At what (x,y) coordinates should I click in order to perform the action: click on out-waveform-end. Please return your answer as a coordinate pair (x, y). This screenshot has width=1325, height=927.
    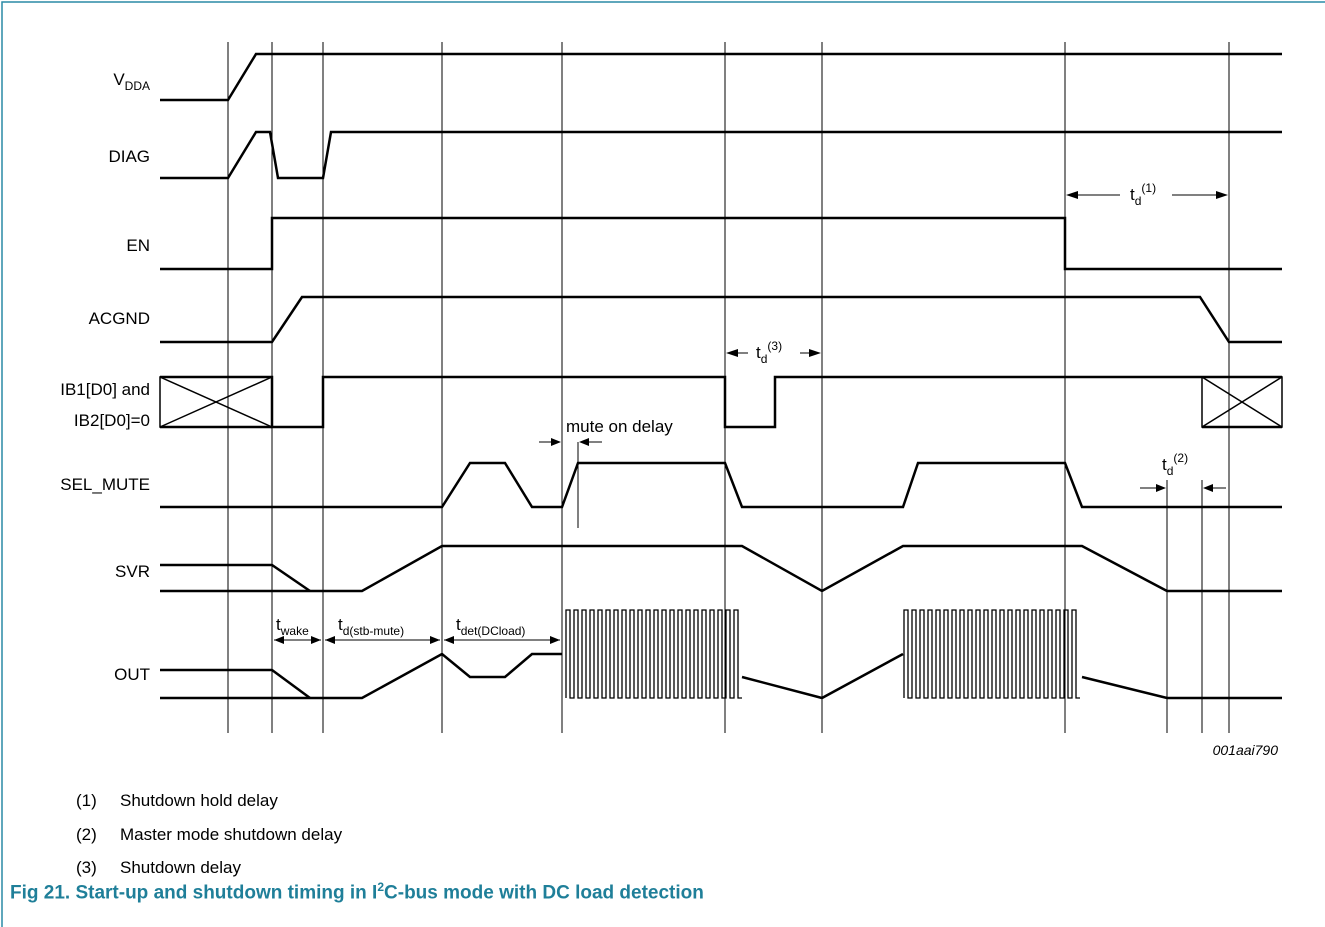
    Looking at the image, I should click on (1181, 687).